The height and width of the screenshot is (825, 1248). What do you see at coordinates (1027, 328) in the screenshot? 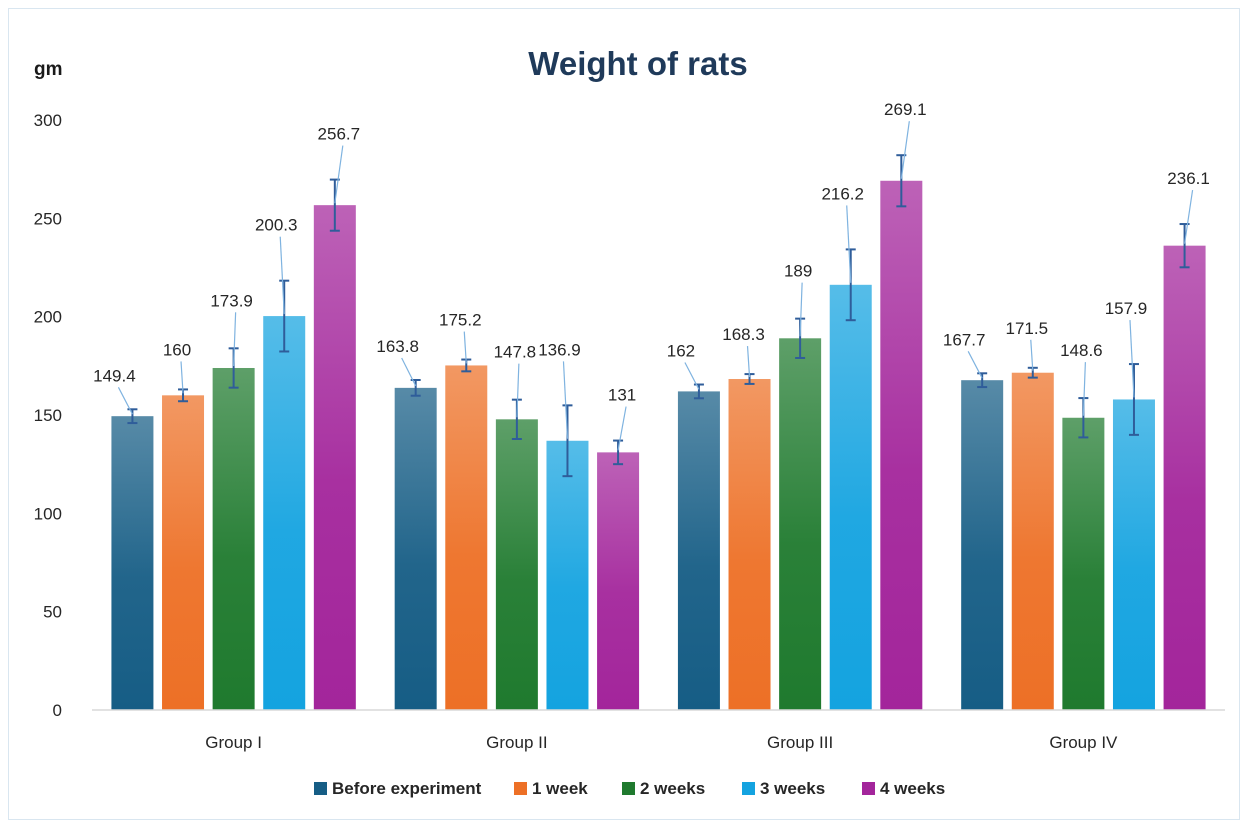
I see `data-label: 171.5` at bounding box center [1027, 328].